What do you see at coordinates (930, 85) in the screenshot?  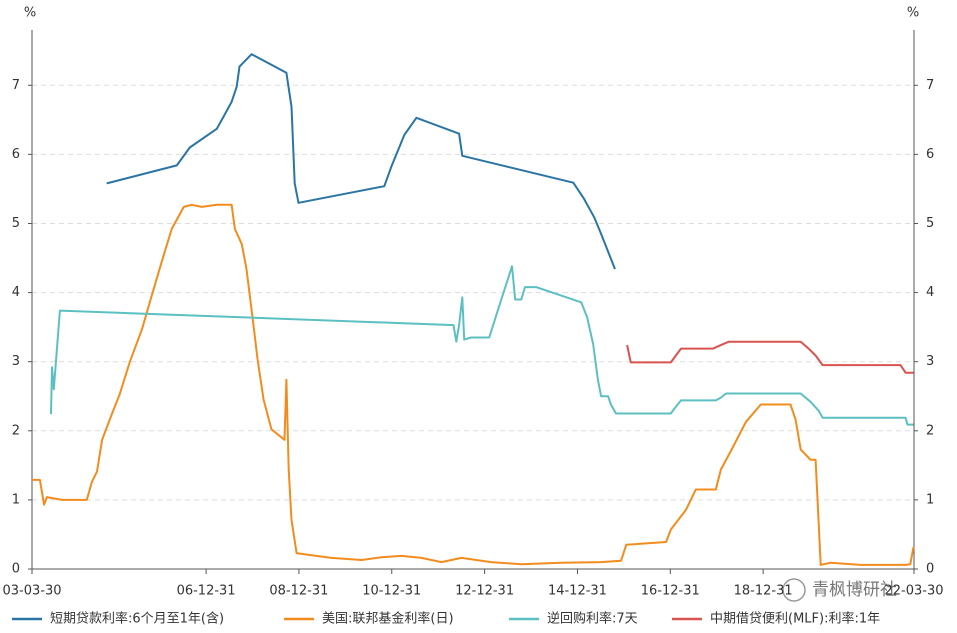 I see `y2-tick-label: 7` at bounding box center [930, 85].